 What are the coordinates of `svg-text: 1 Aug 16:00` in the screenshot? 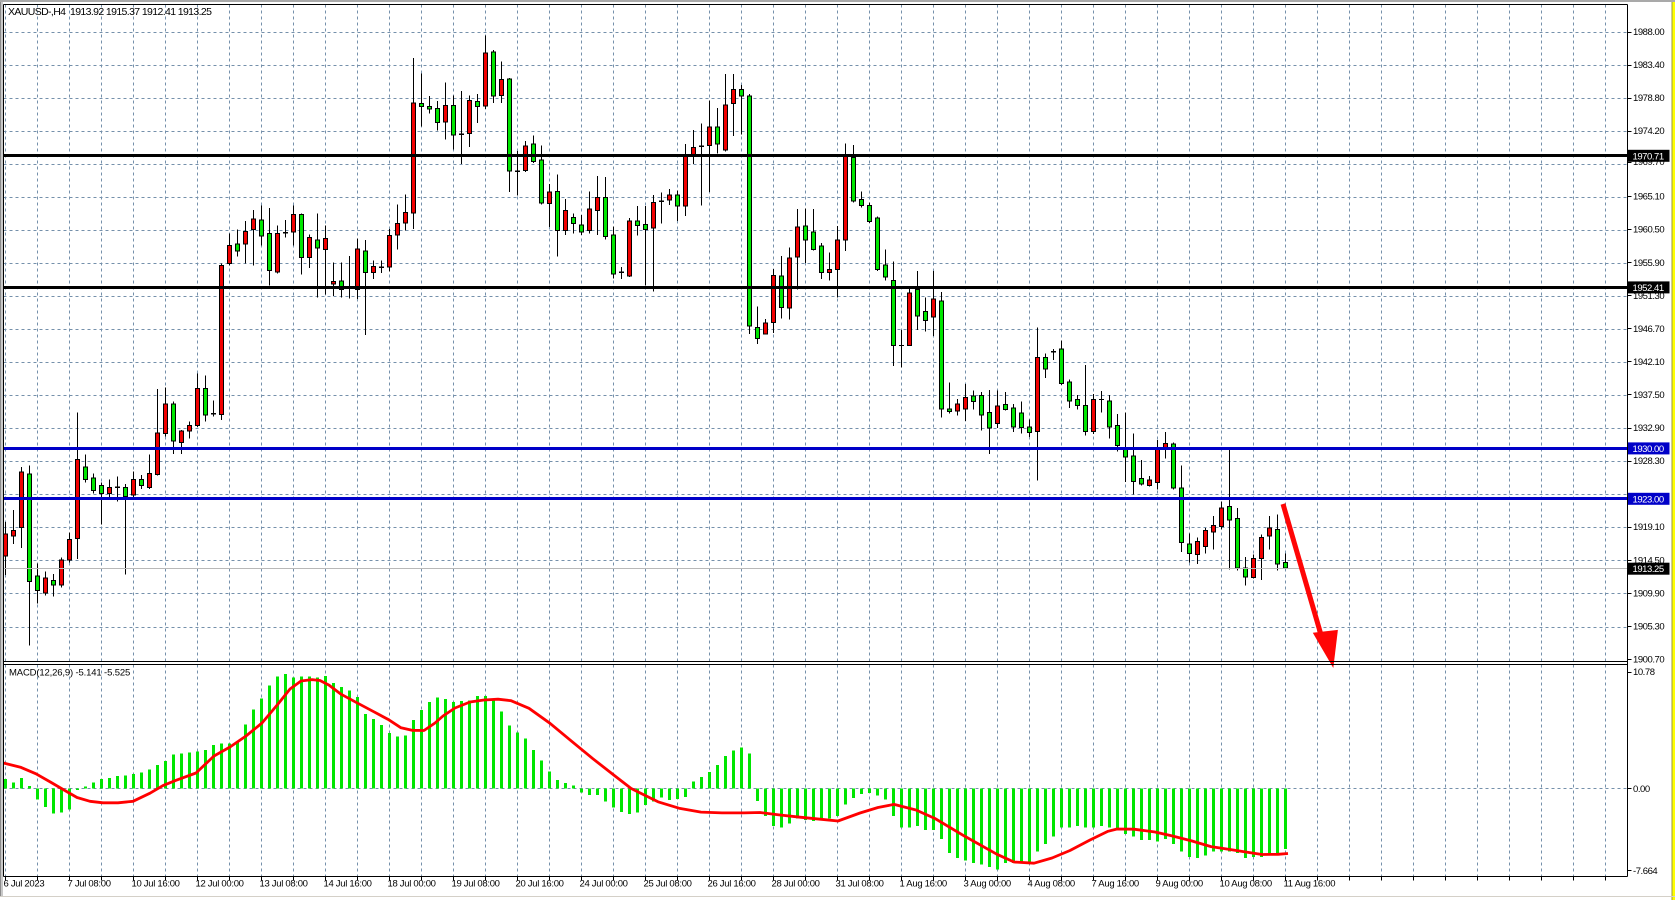 It's located at (923, 884).